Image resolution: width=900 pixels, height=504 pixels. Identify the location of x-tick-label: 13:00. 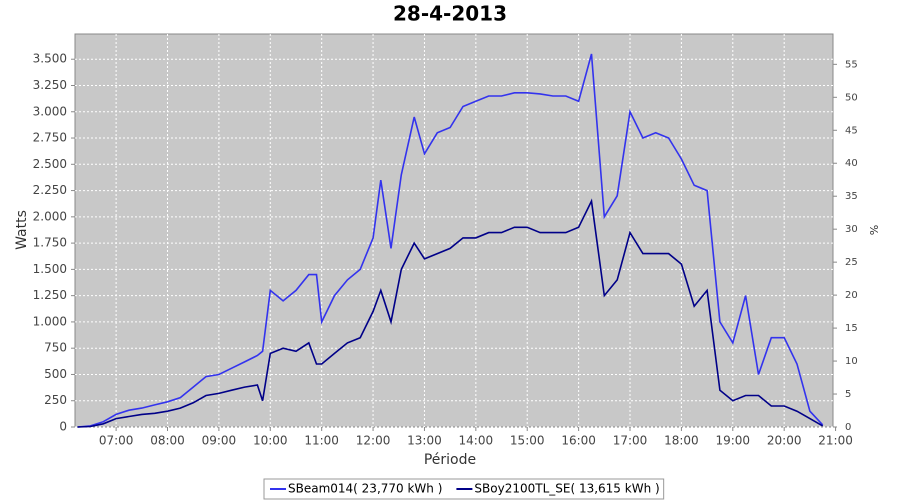
(424, 441).